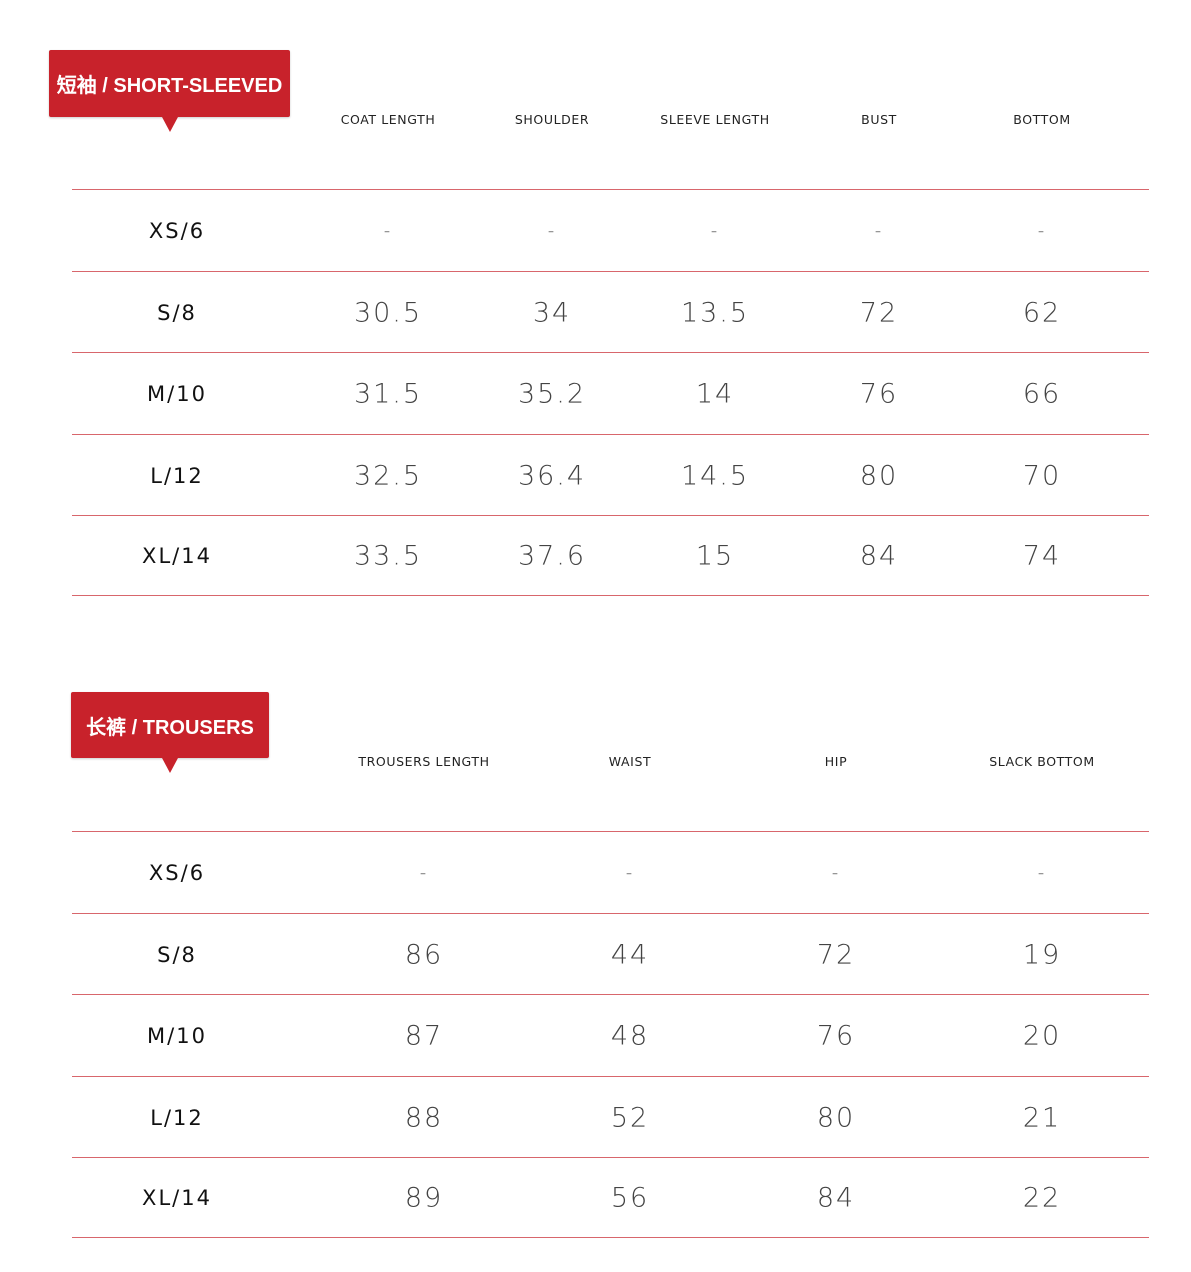 This screenshot has width=1191, height=1272. What do you see at coordinates (169, 91) in the screenshot?
I see `table-title-badge: 短袖 / SHORT-SLEEVED` at bounding box center [169, 91].